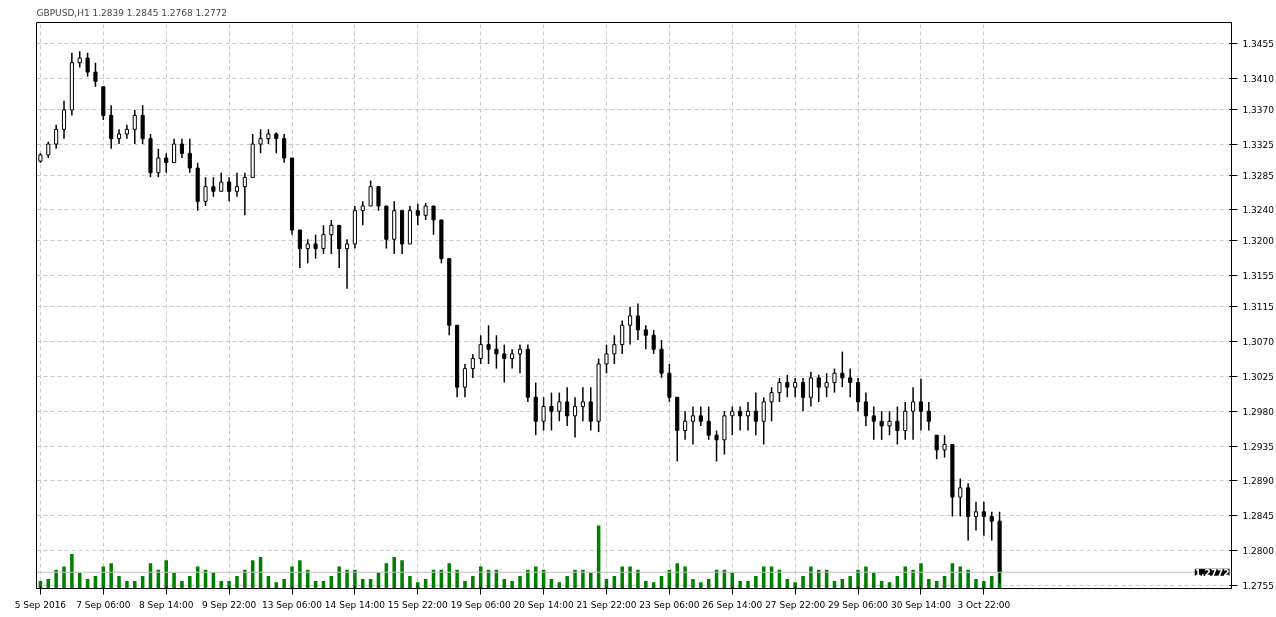  Describe the element at coordinates (1258, 241) in the screenshot. I see `y-tick-label: 1.3200` at that location.